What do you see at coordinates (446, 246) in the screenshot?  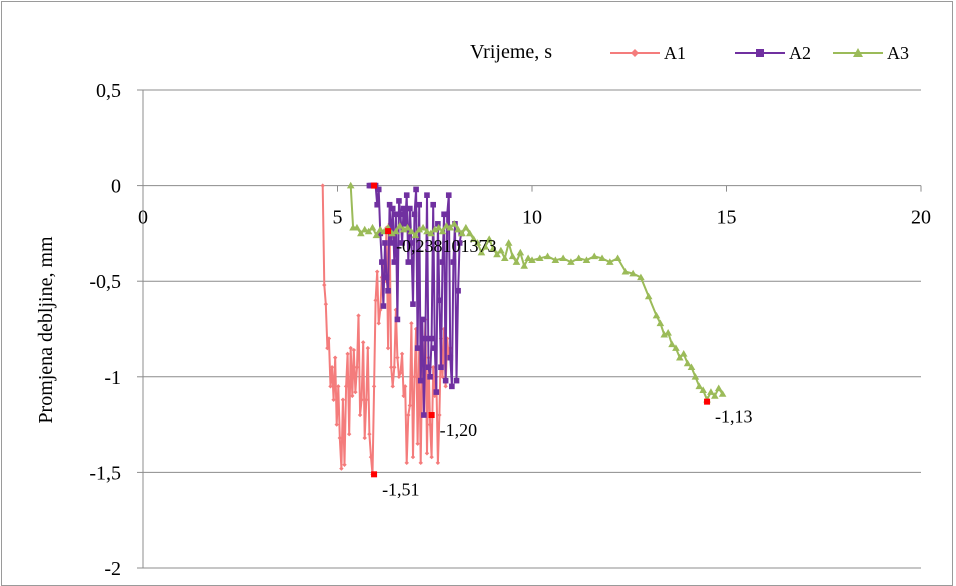 I see `data-label: -0,238101373` at bounding box center [446, 246].